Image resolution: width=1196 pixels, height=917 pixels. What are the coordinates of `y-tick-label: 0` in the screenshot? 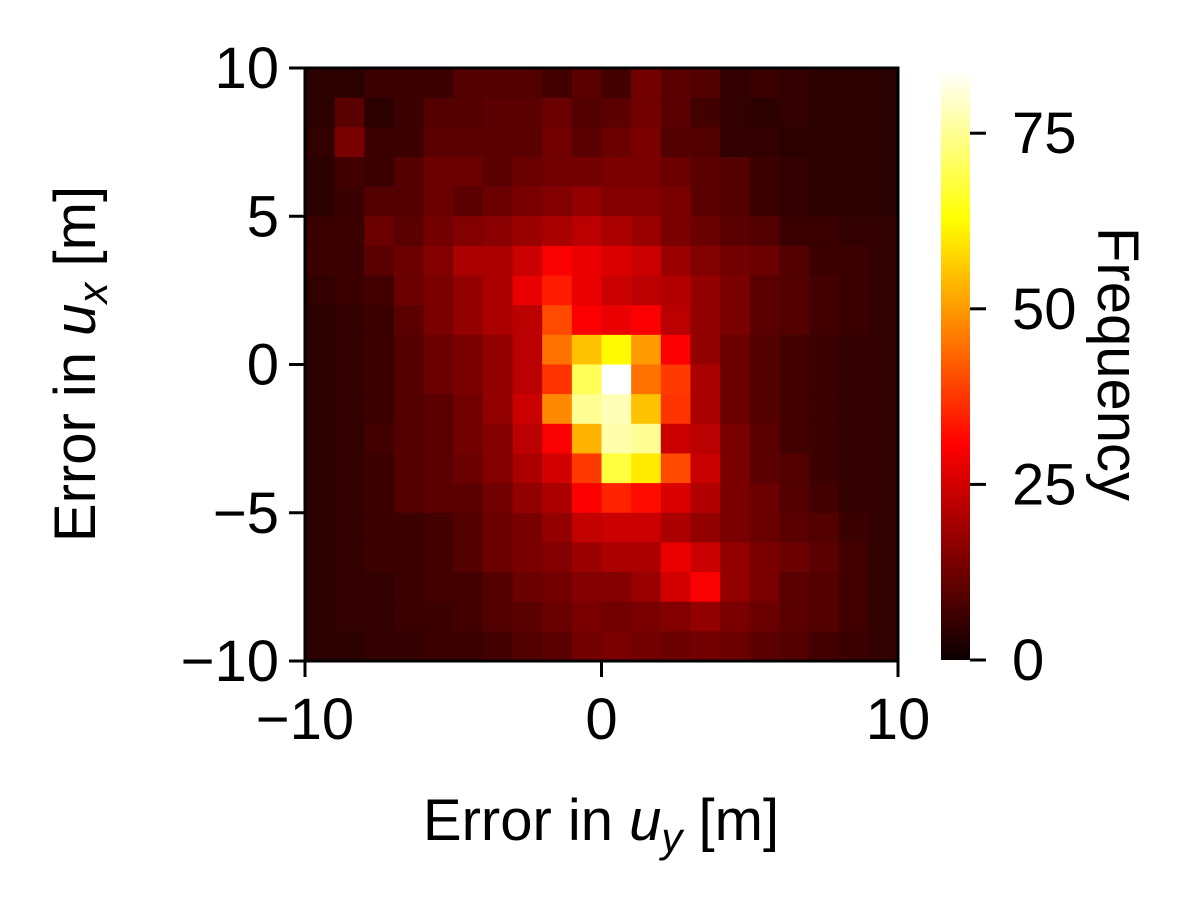 It's located at (263, 365).